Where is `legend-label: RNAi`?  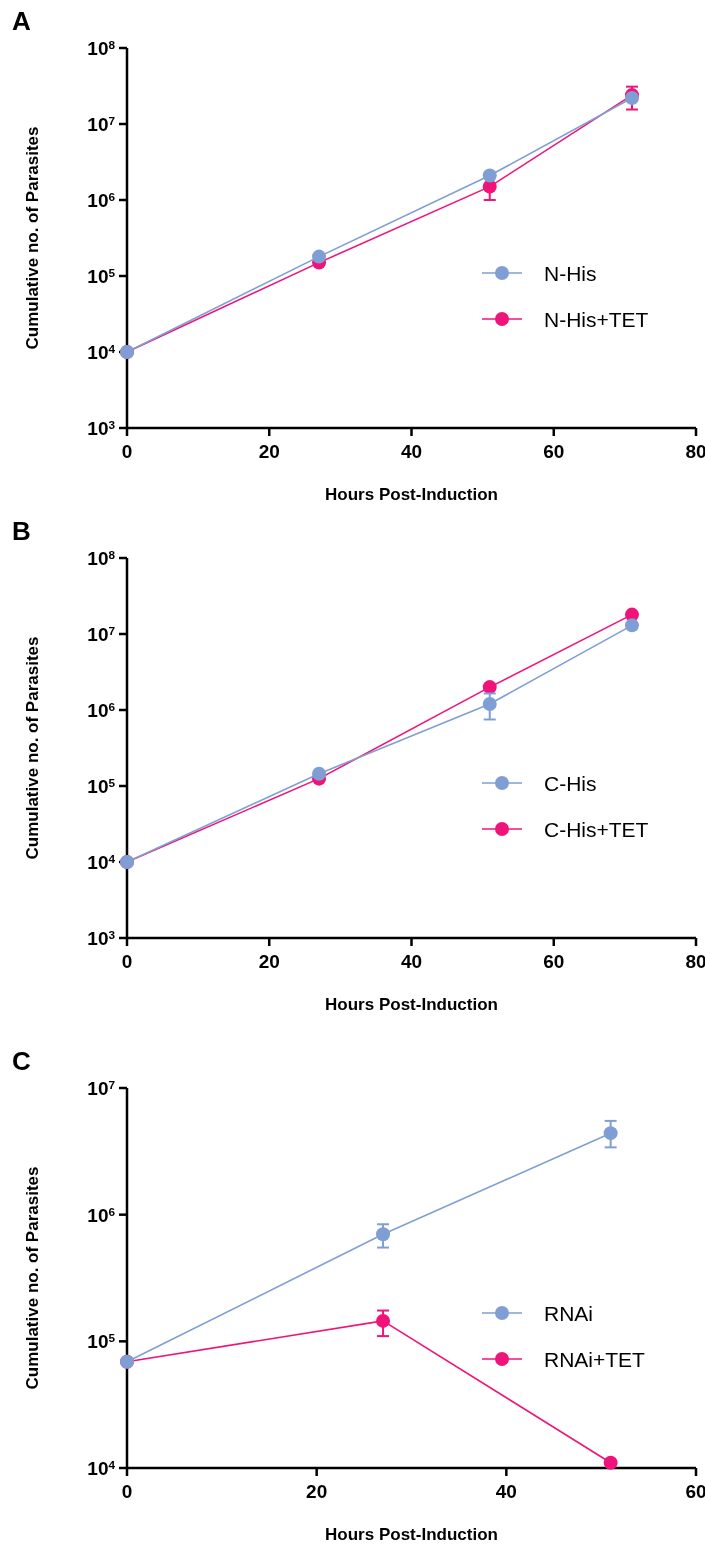 legend-label: RNAi is located at coordinates (569, 1313).